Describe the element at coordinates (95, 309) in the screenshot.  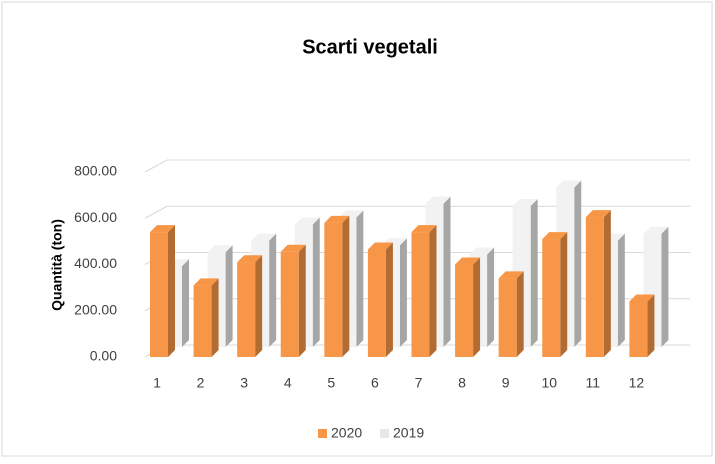
I see `y-tick-label: 200.00` at that location.